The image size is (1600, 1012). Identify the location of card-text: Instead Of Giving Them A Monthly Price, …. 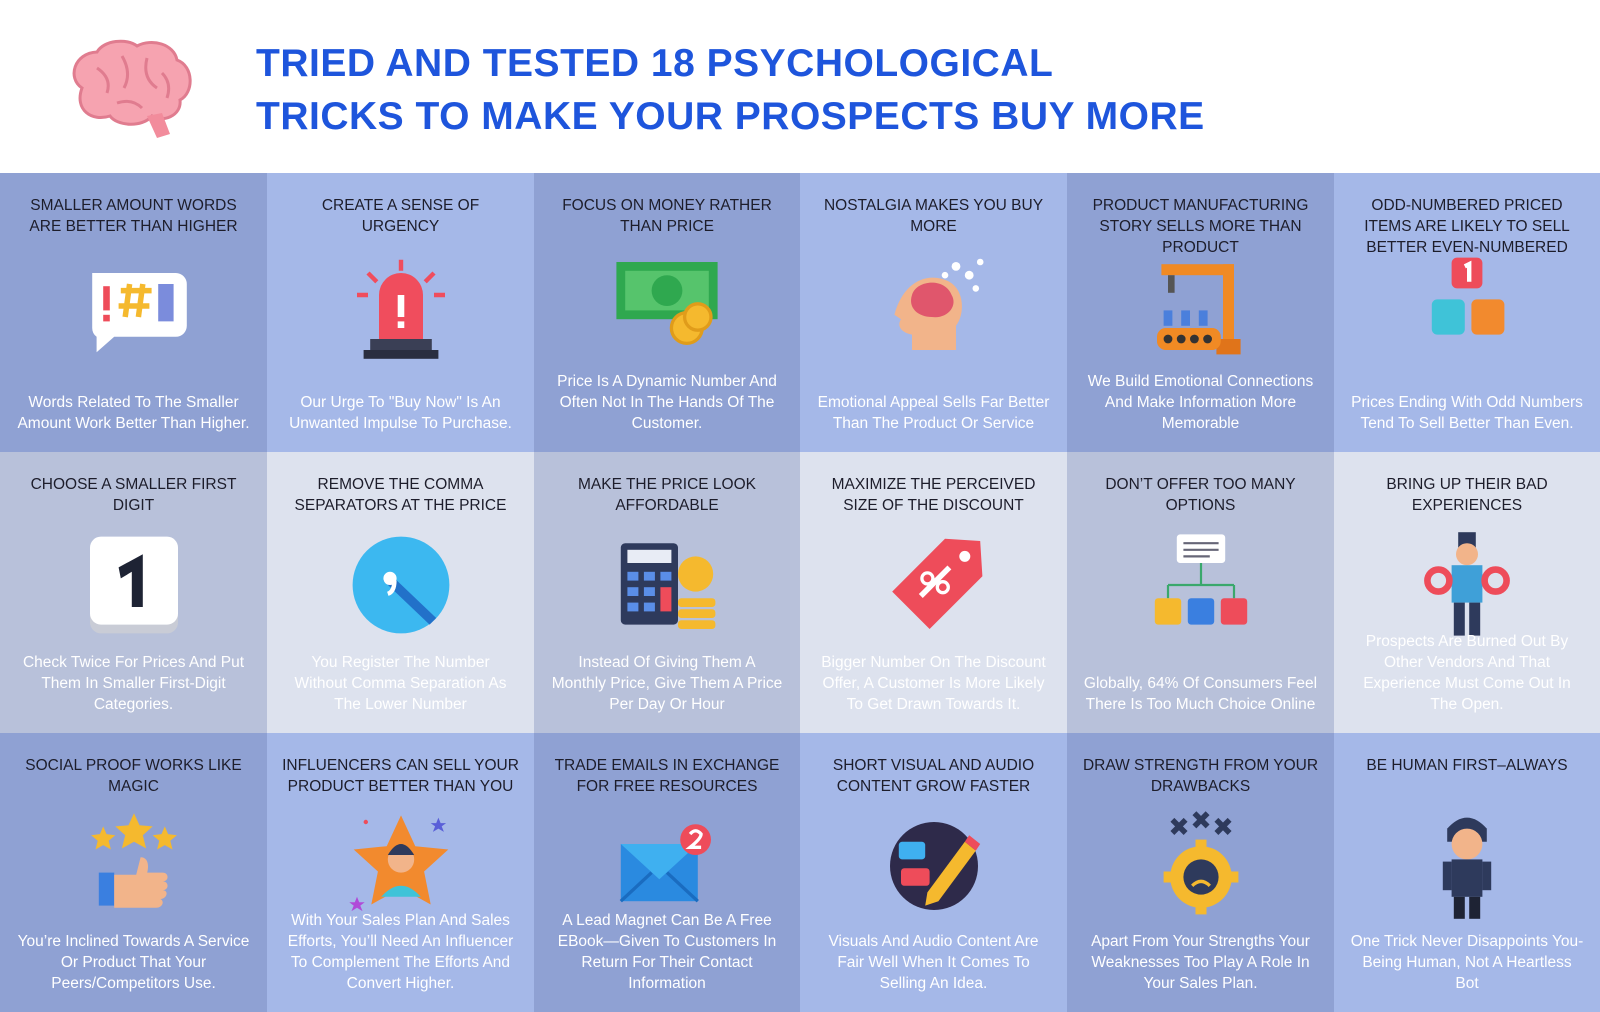
(667, 683).